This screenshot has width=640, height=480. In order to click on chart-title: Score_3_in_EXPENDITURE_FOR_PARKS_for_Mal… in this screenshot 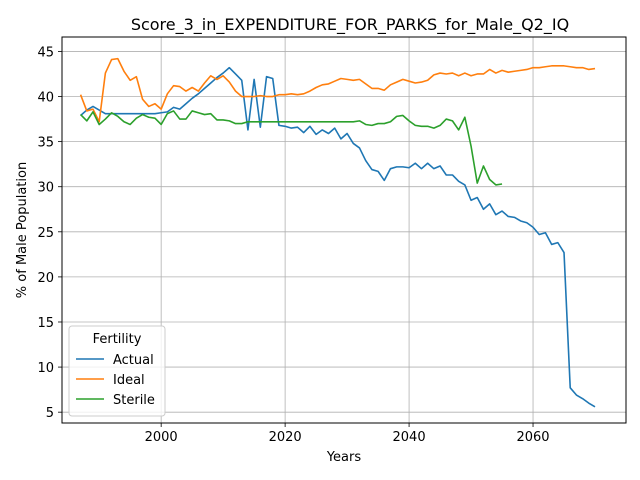, I will do `click(350, 25)`.